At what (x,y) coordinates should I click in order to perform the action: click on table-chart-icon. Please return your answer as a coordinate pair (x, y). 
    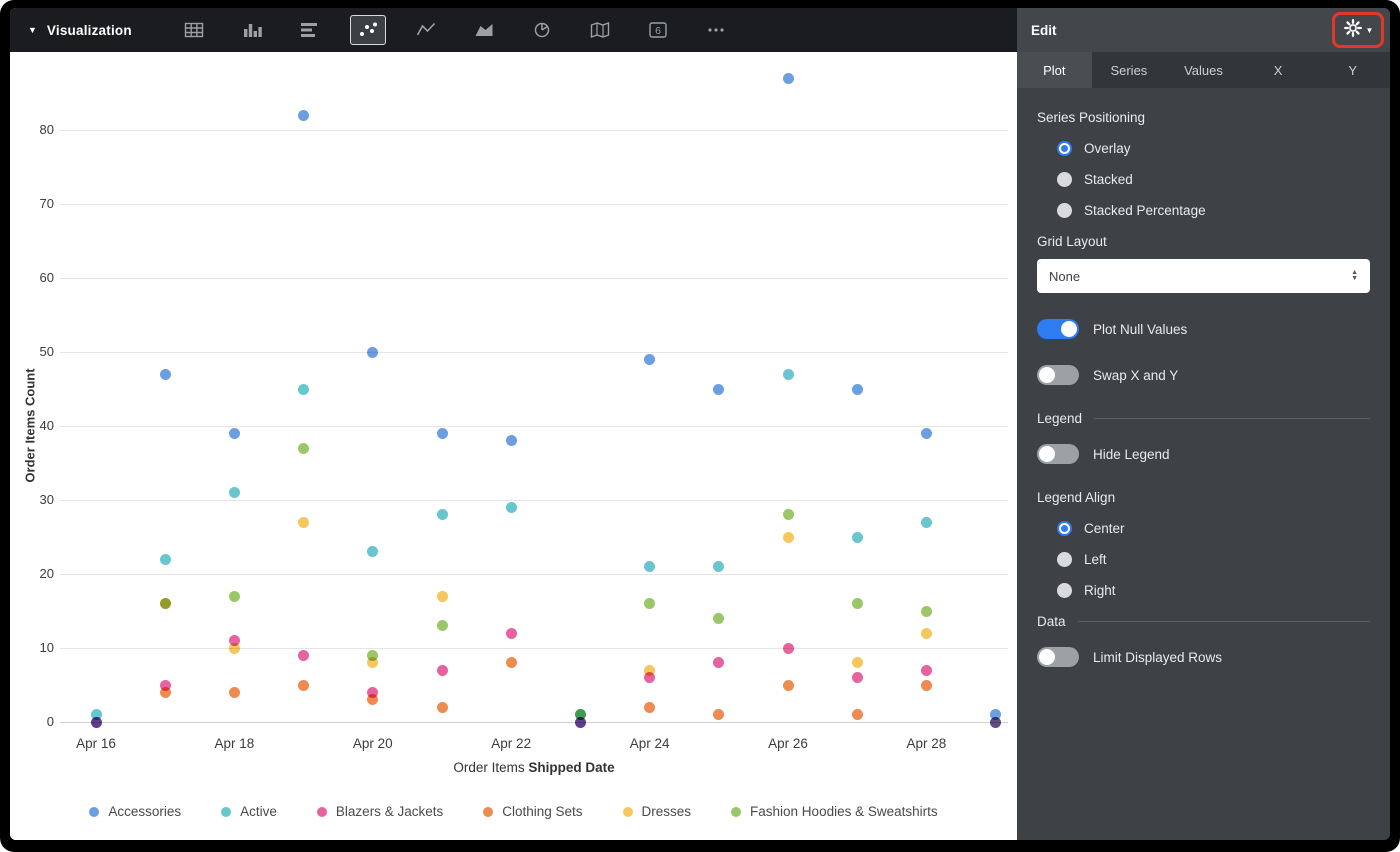
    Looking at the image, I should click on (194, 30).